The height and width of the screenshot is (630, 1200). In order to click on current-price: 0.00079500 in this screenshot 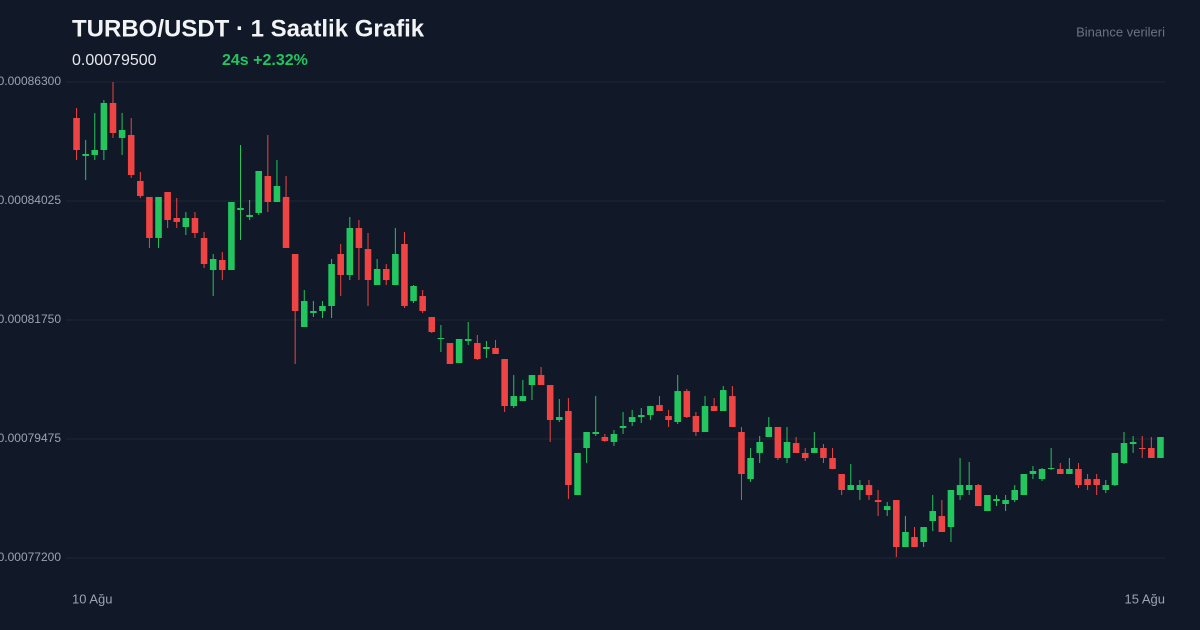, I will do `click(114, 60)`.